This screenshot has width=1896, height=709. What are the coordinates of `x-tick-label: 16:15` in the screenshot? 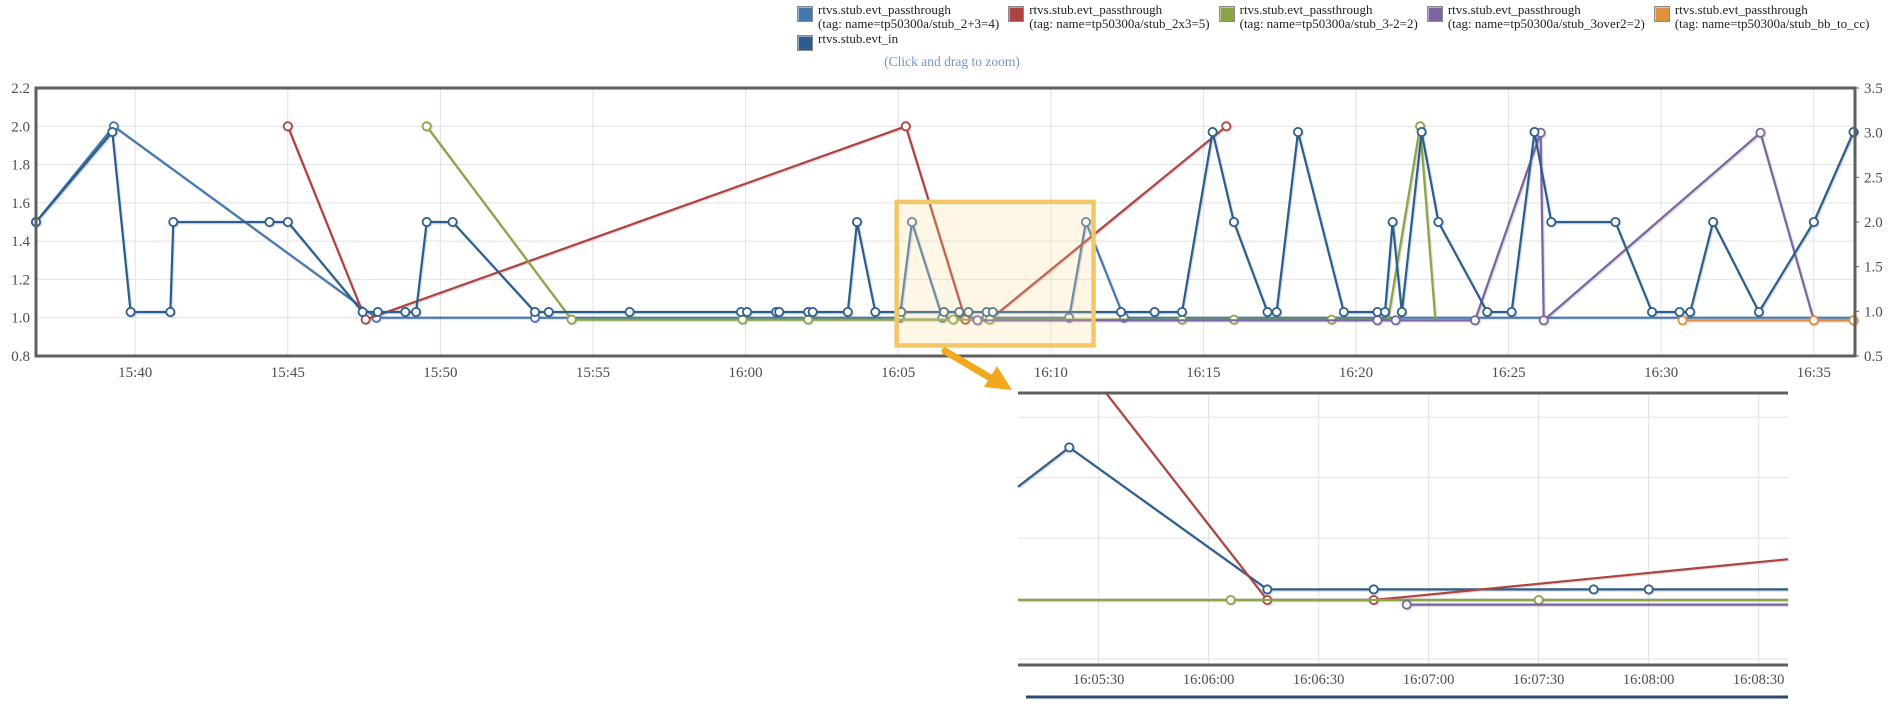 It's located at (1203, 373).